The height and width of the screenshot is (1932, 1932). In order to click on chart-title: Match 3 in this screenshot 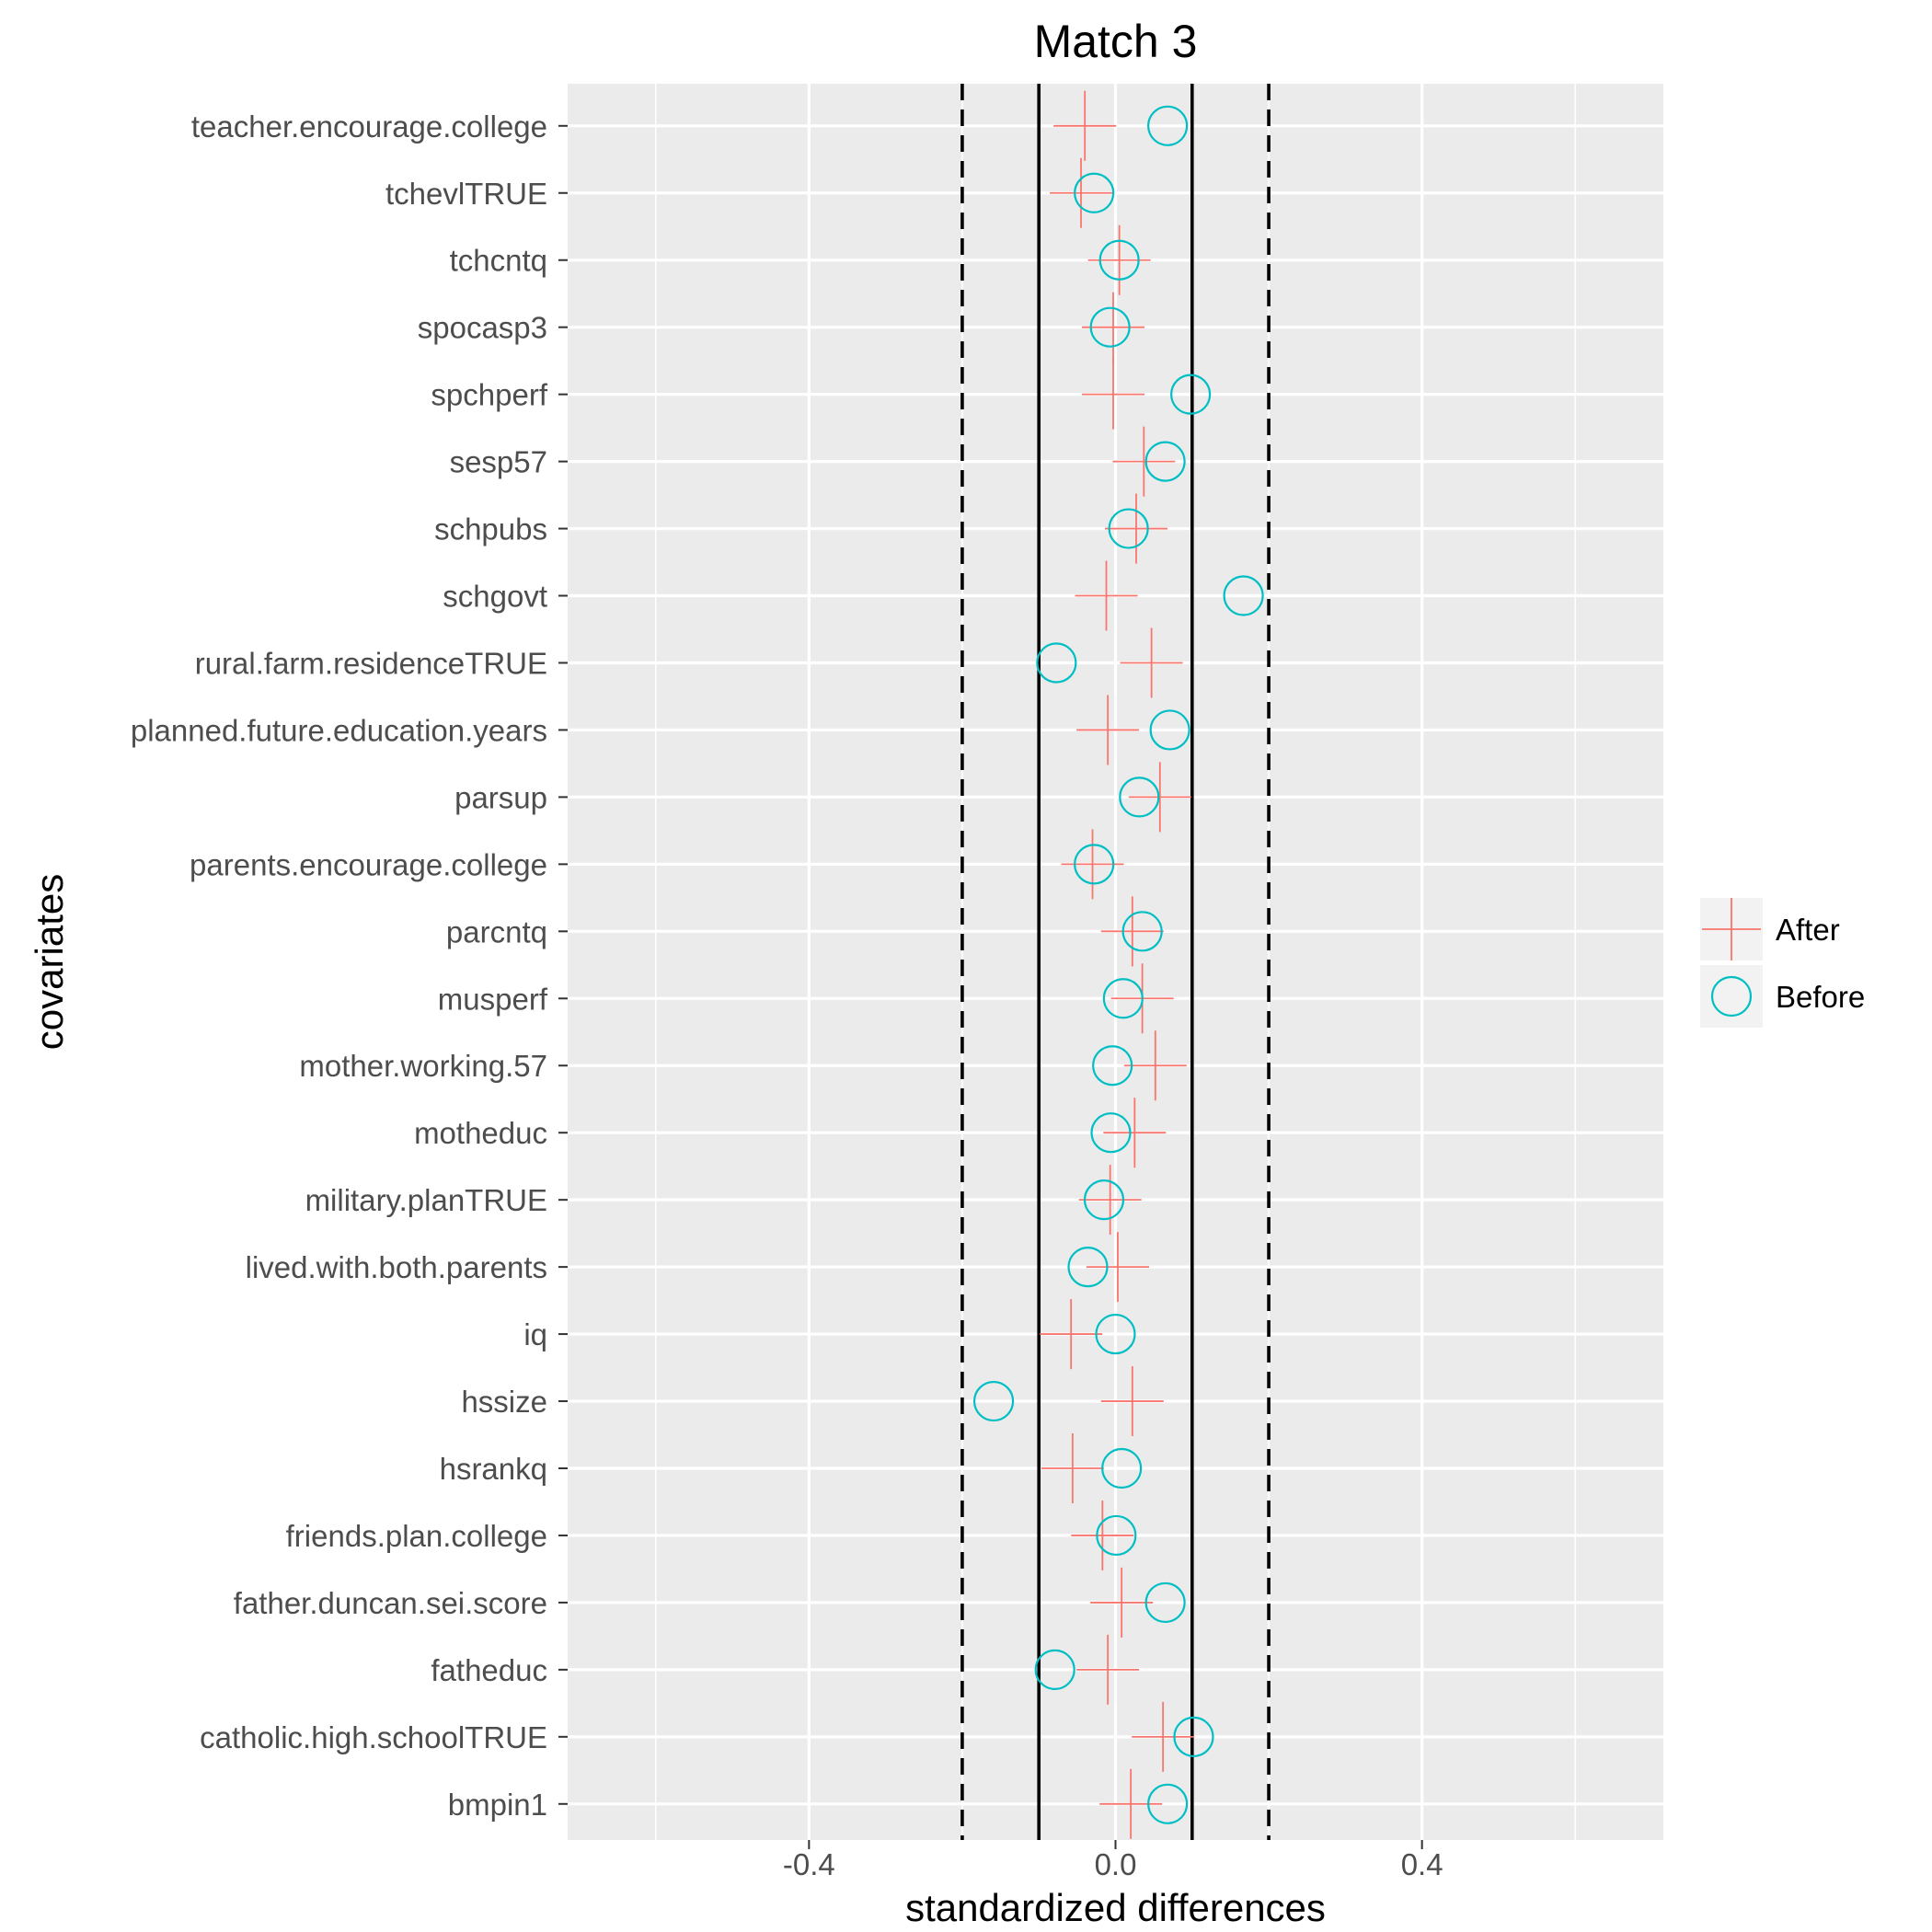, I will do `click(1116, 41)`.